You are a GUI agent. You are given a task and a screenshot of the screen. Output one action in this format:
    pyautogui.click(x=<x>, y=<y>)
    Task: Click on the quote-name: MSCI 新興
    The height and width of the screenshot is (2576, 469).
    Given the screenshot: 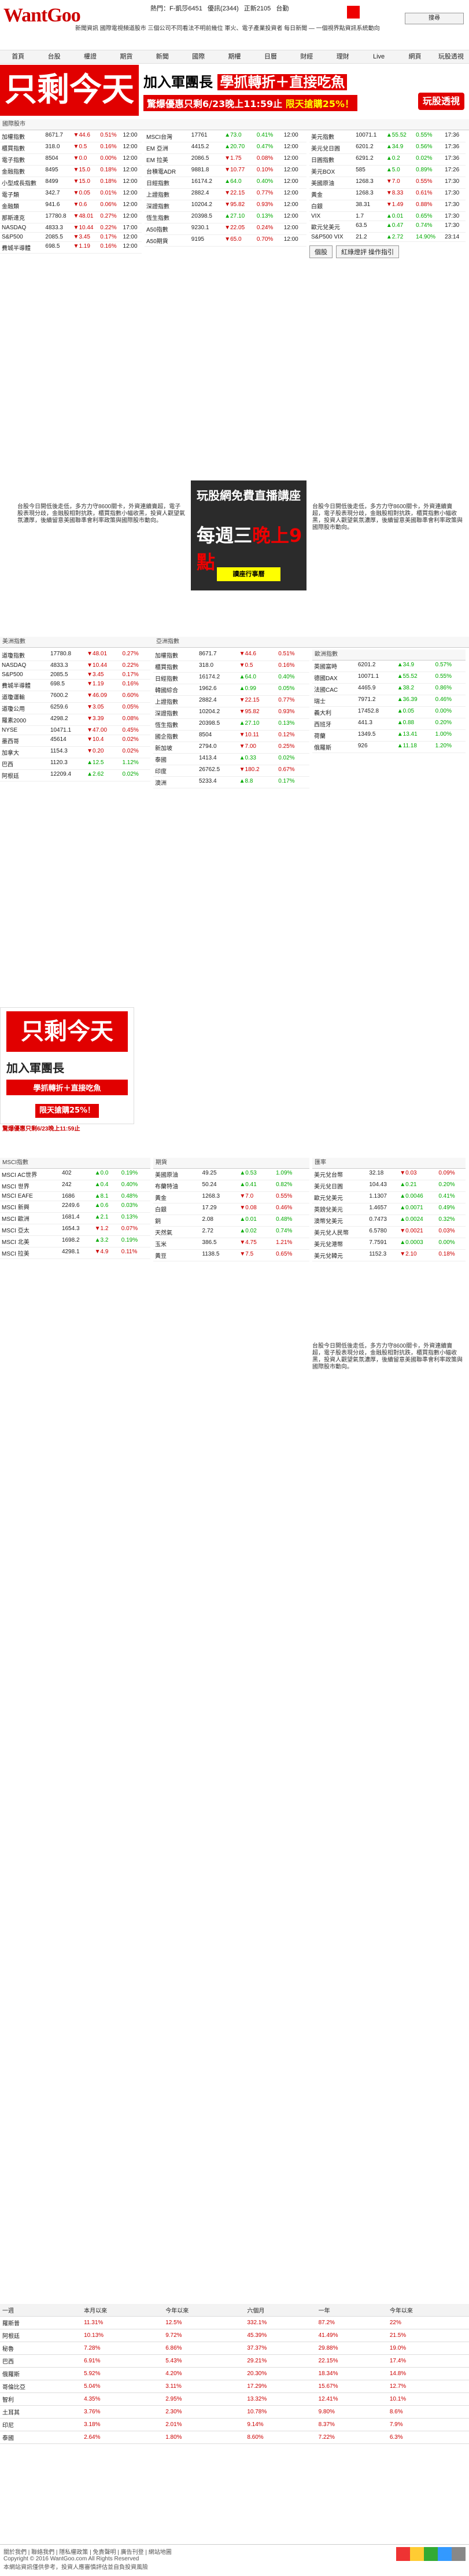 What is the action you would take?
    pyautogui.click(x=30, y=1207)
    